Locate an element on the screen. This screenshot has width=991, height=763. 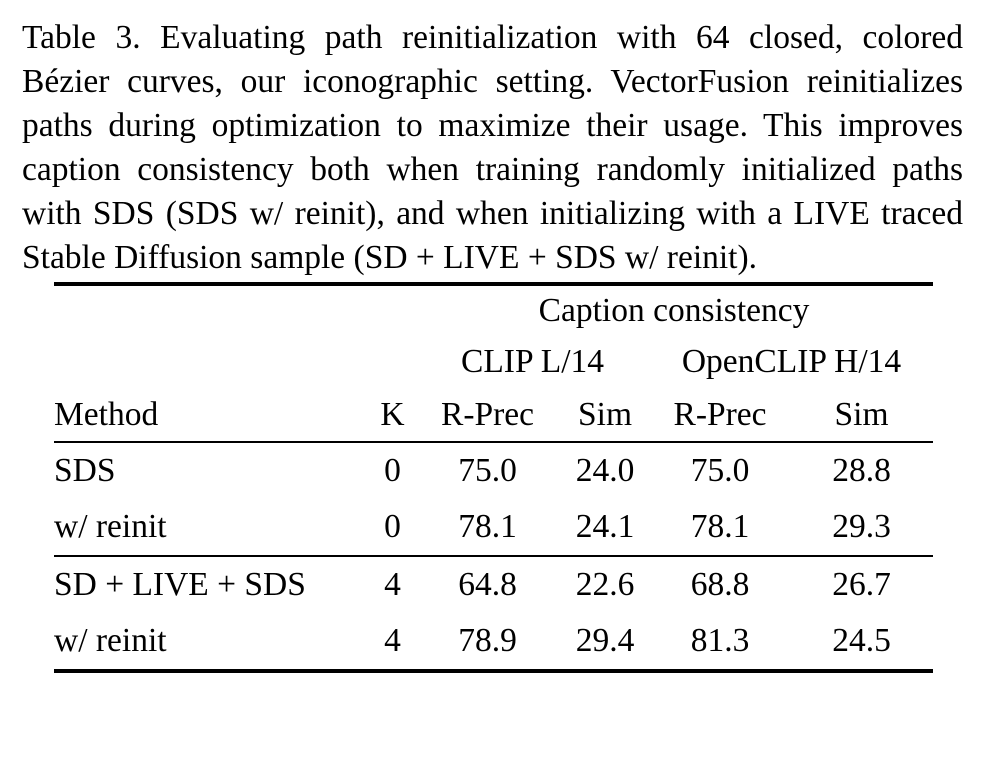
value-cell: 26.7 is located at coordinates (861, 584).